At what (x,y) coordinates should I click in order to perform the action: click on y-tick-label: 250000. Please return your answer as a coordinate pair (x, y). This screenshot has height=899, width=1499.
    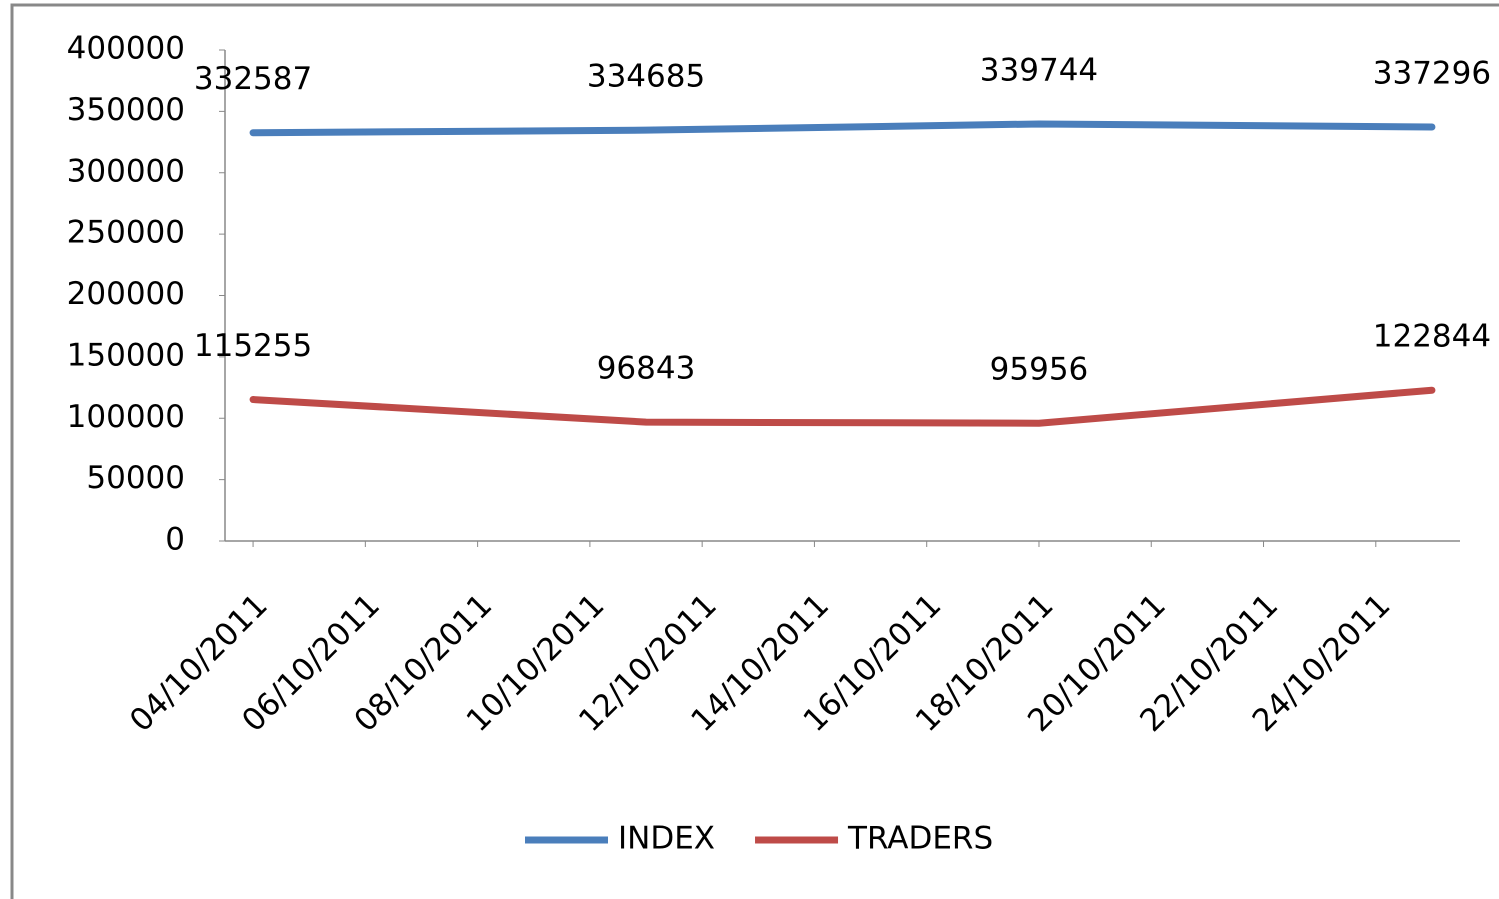
    Looking at the image, I should click on (126, 233).